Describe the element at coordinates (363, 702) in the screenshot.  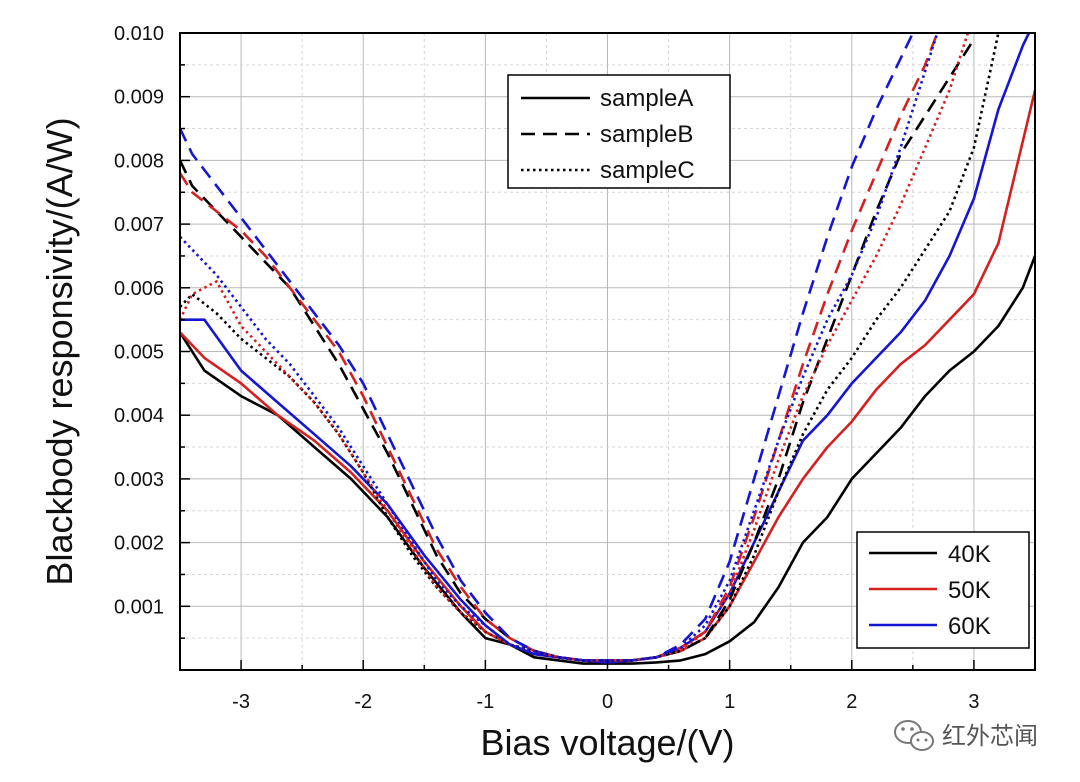
I see `x-tick-label: -2` at that location.